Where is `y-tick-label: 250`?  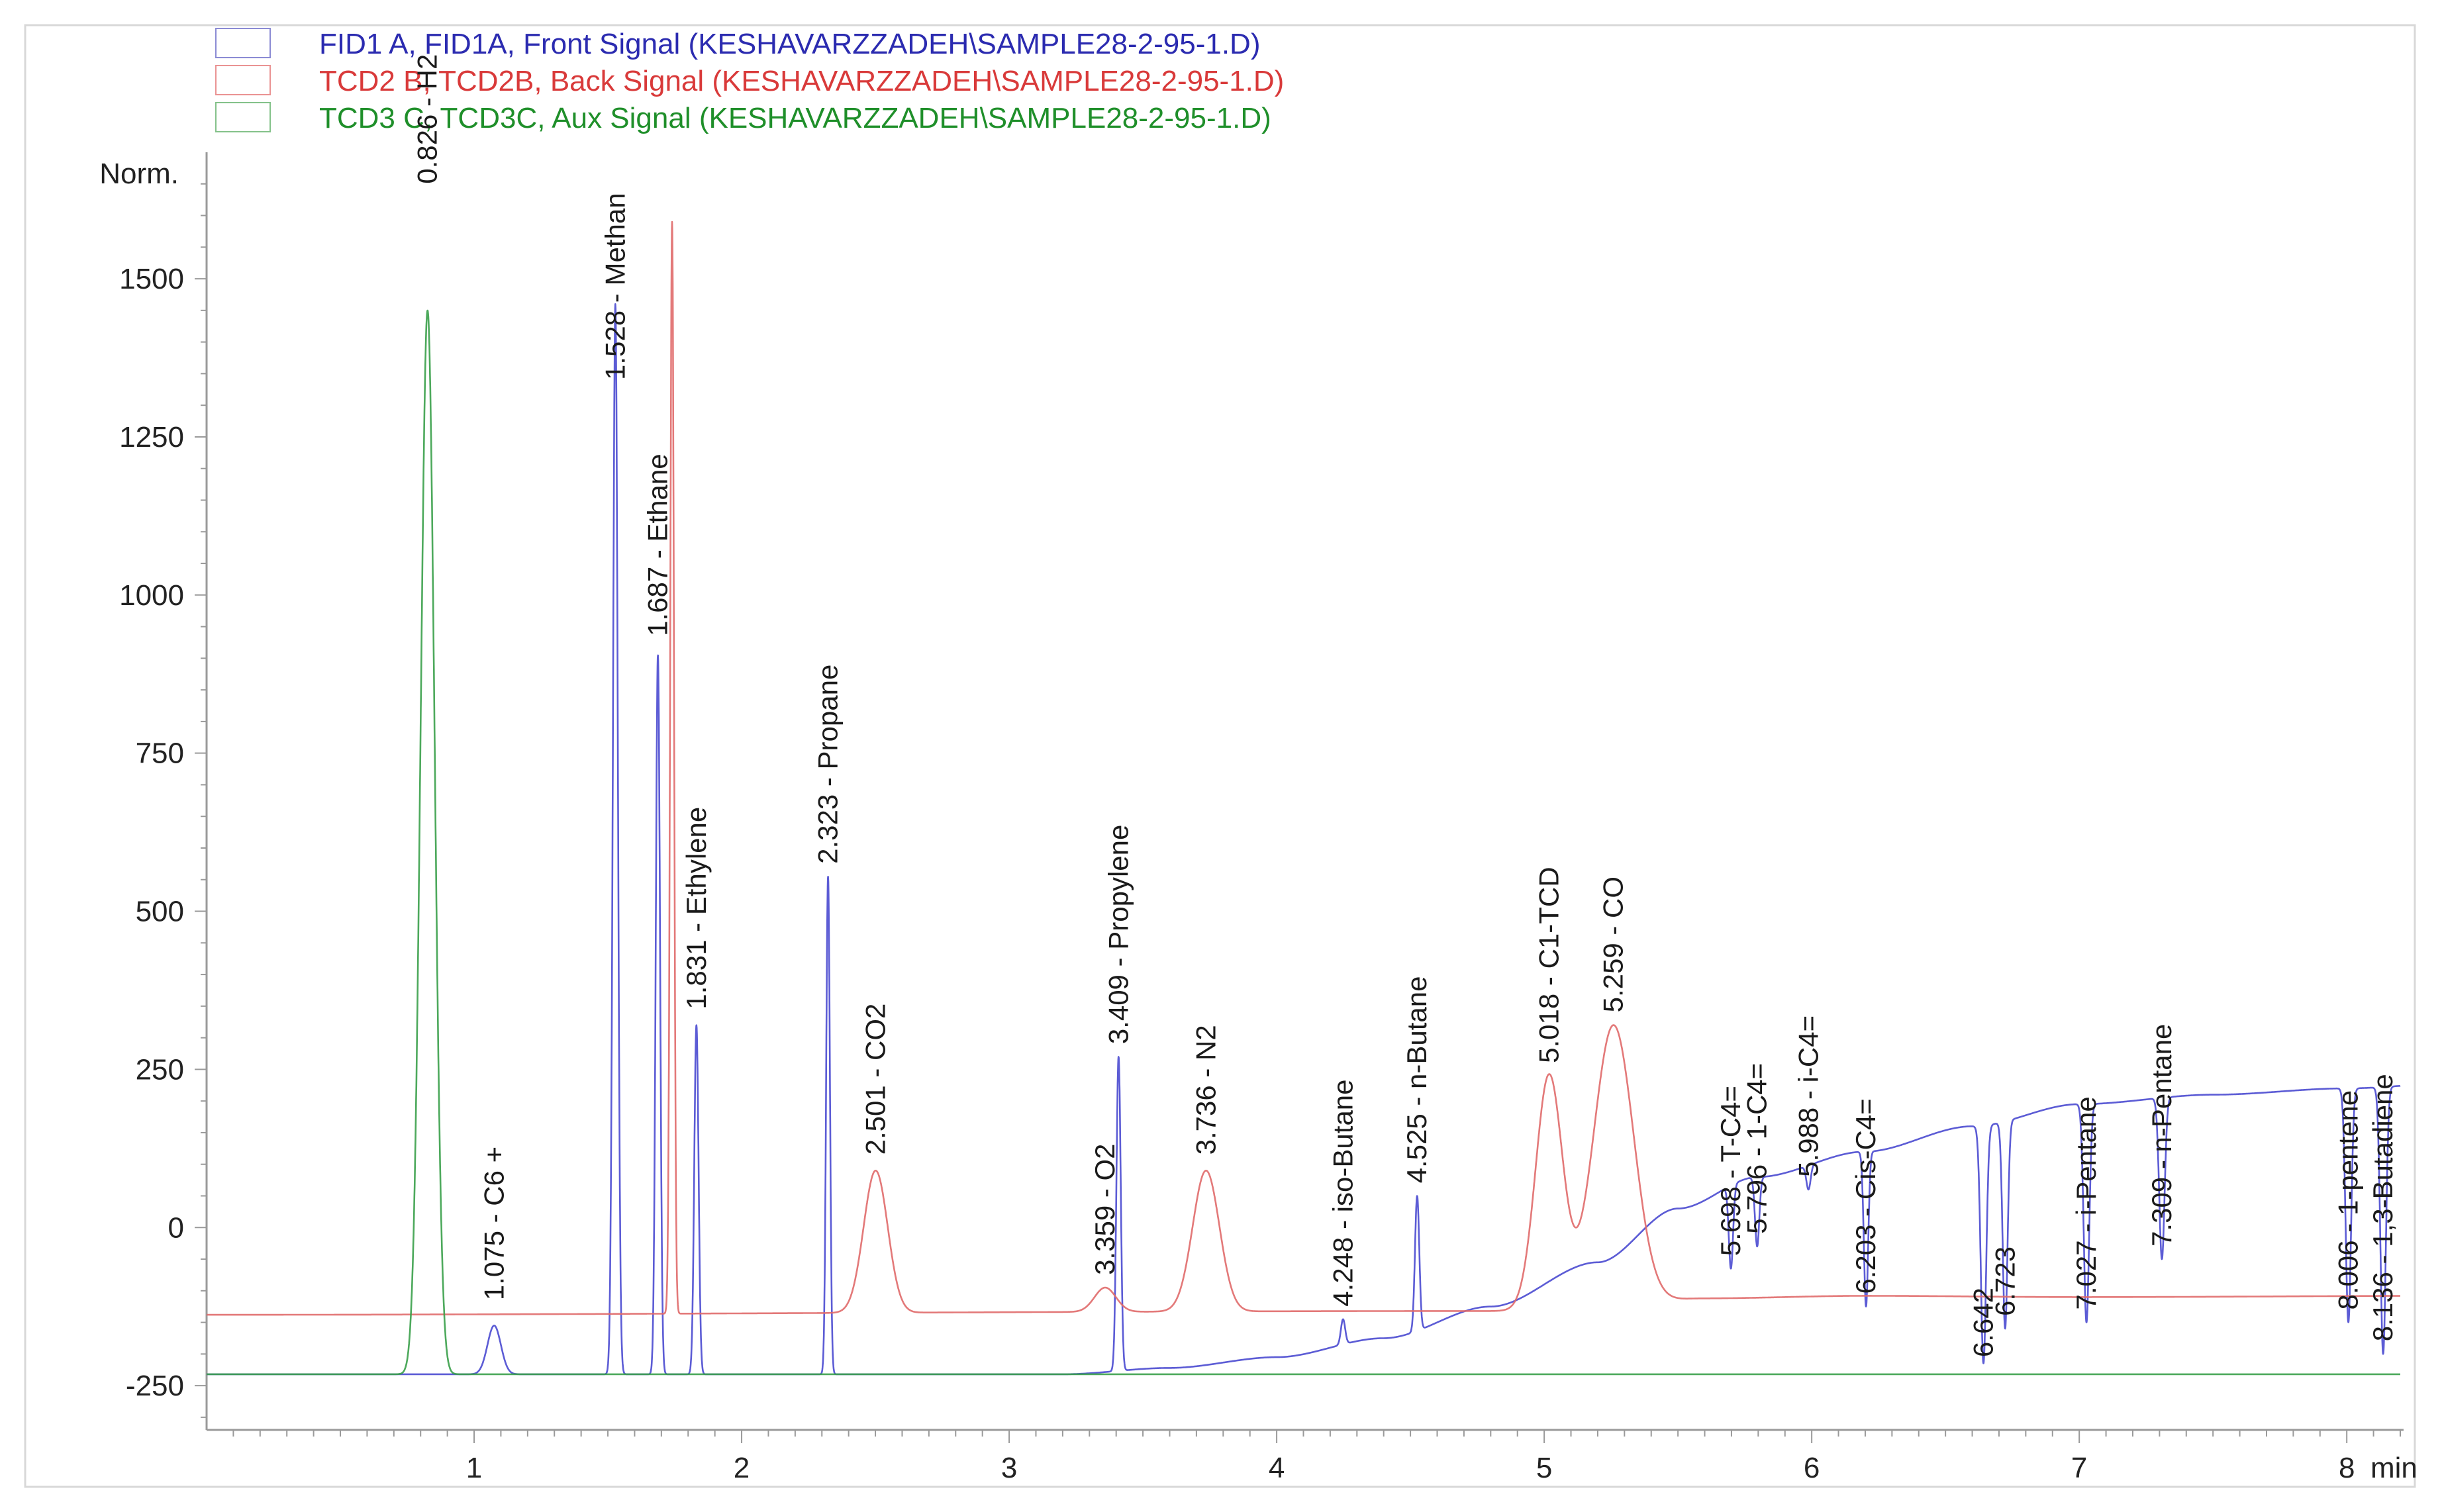 y-tick-label: 250 is located at coordinates (160, 1070).